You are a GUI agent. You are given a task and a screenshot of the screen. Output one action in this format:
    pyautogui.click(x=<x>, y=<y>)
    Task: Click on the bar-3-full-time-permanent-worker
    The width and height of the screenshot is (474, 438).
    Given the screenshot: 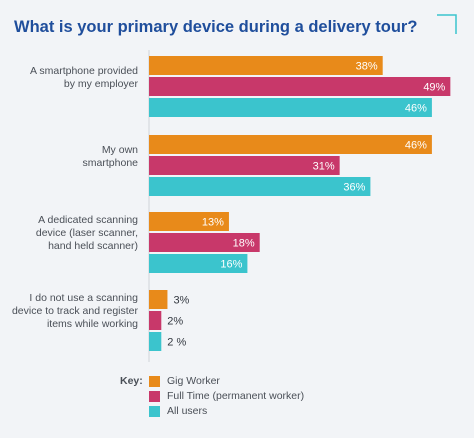 What is the action you would take?
    pyautogui.click(x=204, y=242)
    